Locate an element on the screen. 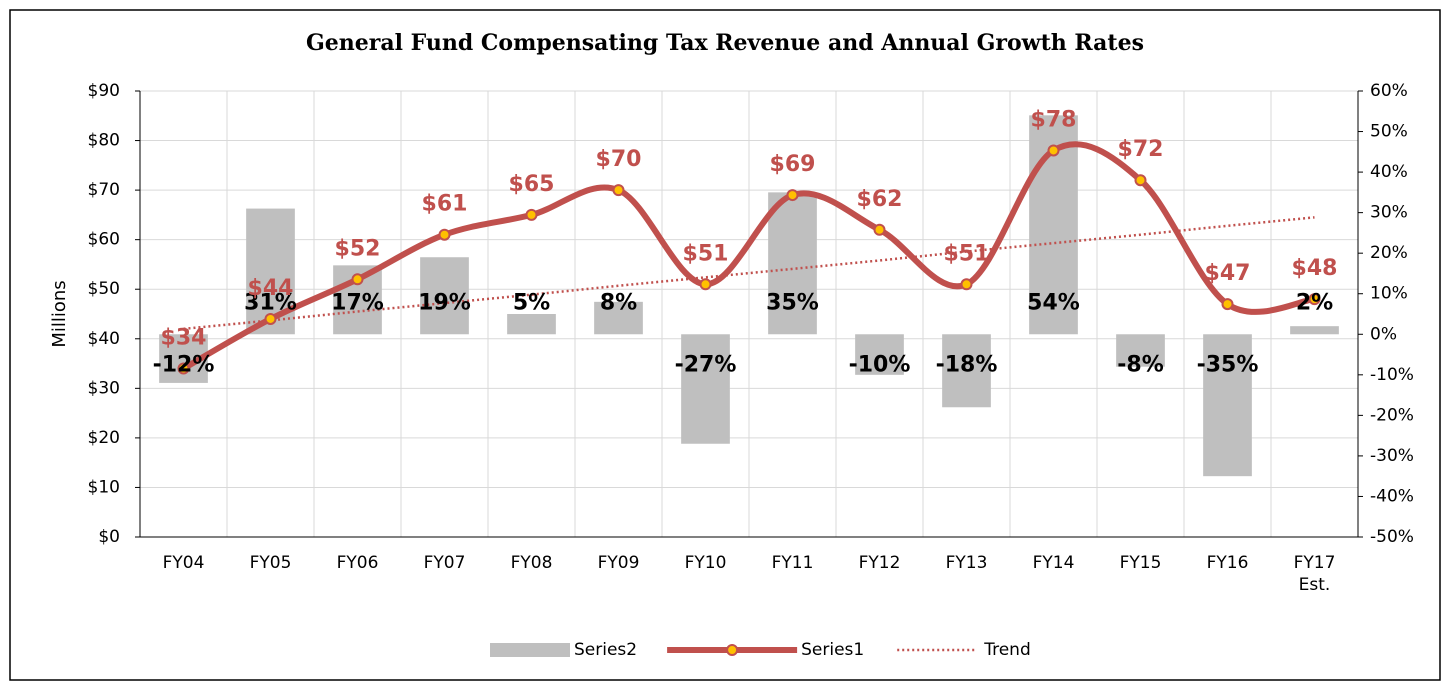 The width and height of the screenshot is (1450, 687). x-tick-label: FY14 is located at coordinates (1053, 563).